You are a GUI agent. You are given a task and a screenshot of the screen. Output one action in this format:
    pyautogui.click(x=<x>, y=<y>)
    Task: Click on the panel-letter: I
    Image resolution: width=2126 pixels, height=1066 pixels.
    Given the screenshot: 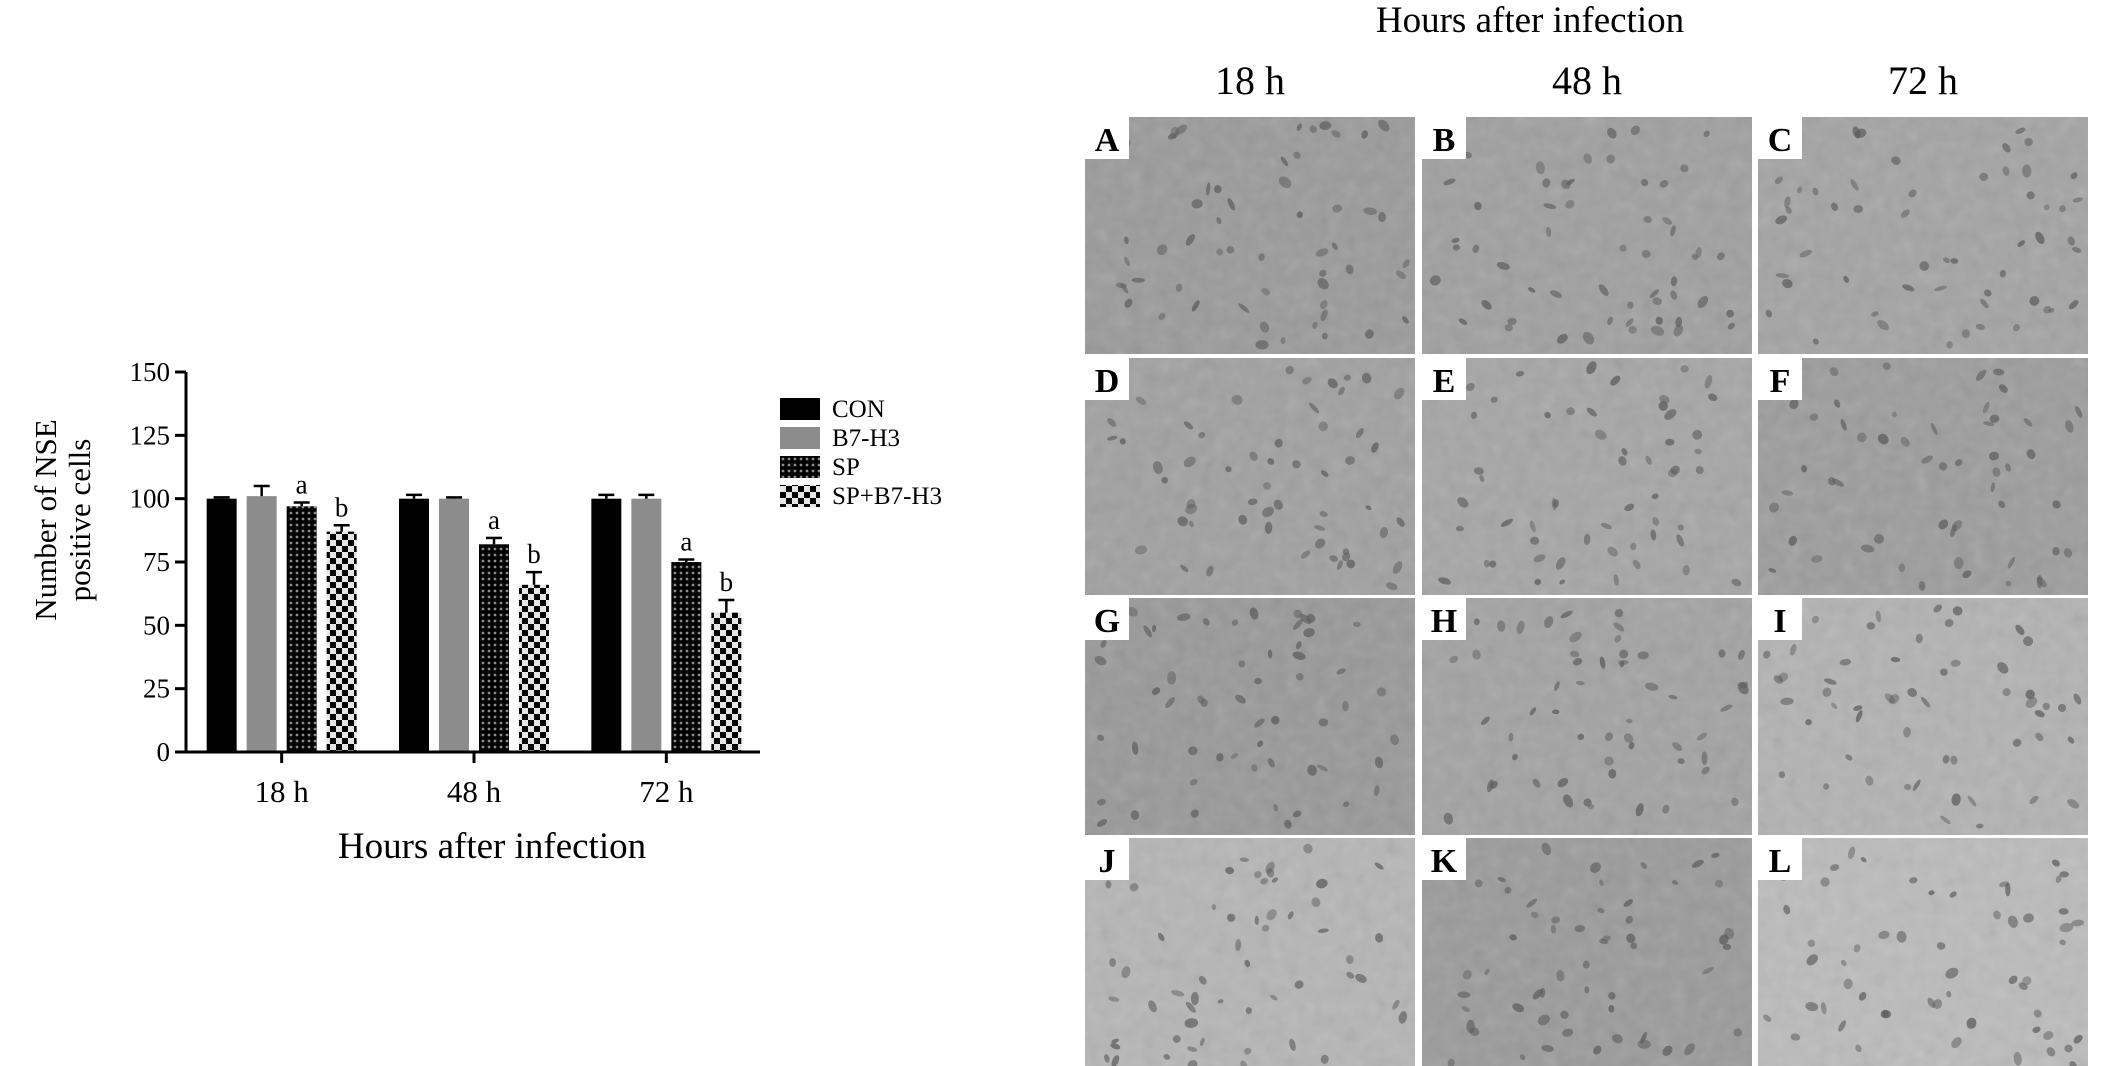 What is the action you would take?
    pyautogui.click(x=1779, y=621)
    